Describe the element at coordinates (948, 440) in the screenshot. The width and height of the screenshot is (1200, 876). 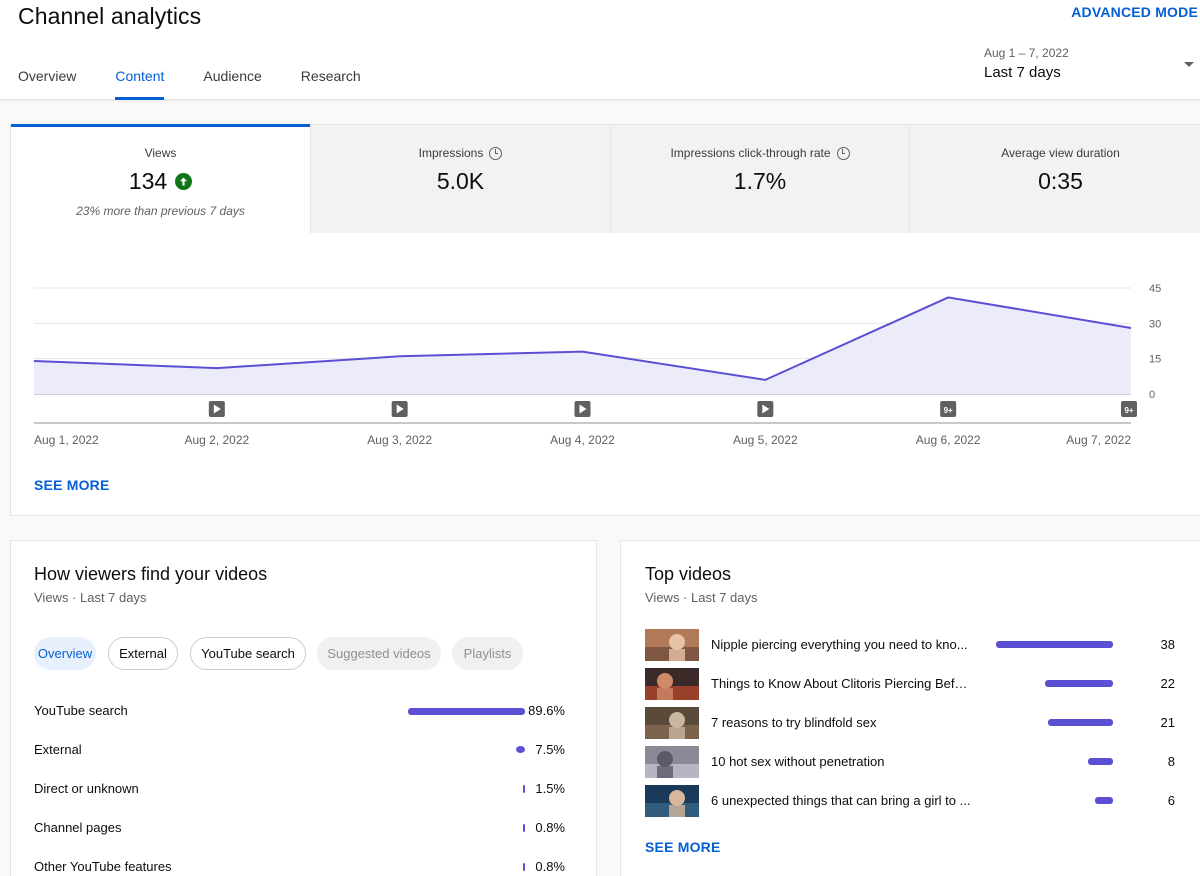
I see `x-tick-label: Aug 6, 2022` at that location.